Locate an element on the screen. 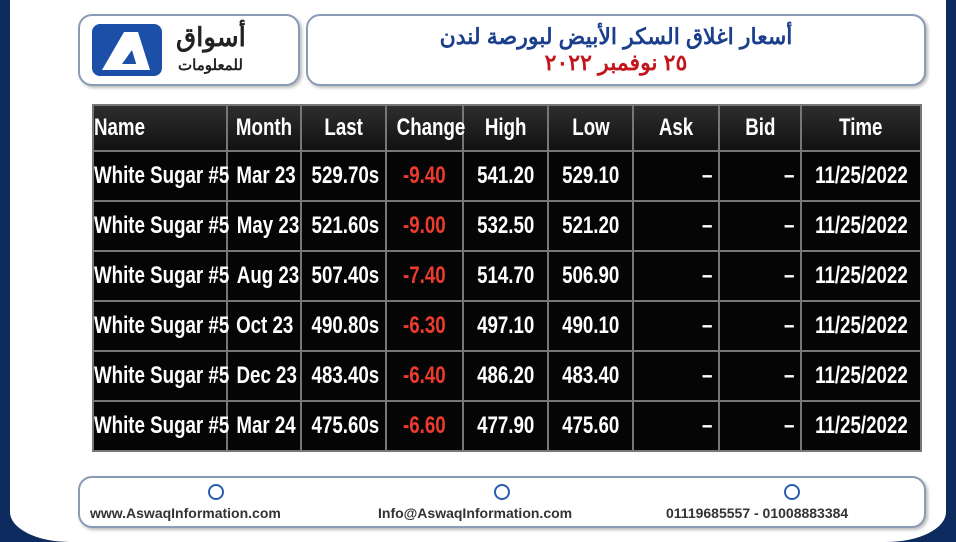 This screenshot has height=542, width=956. cell-text: 506.90 is located at coordinates (590, 275).